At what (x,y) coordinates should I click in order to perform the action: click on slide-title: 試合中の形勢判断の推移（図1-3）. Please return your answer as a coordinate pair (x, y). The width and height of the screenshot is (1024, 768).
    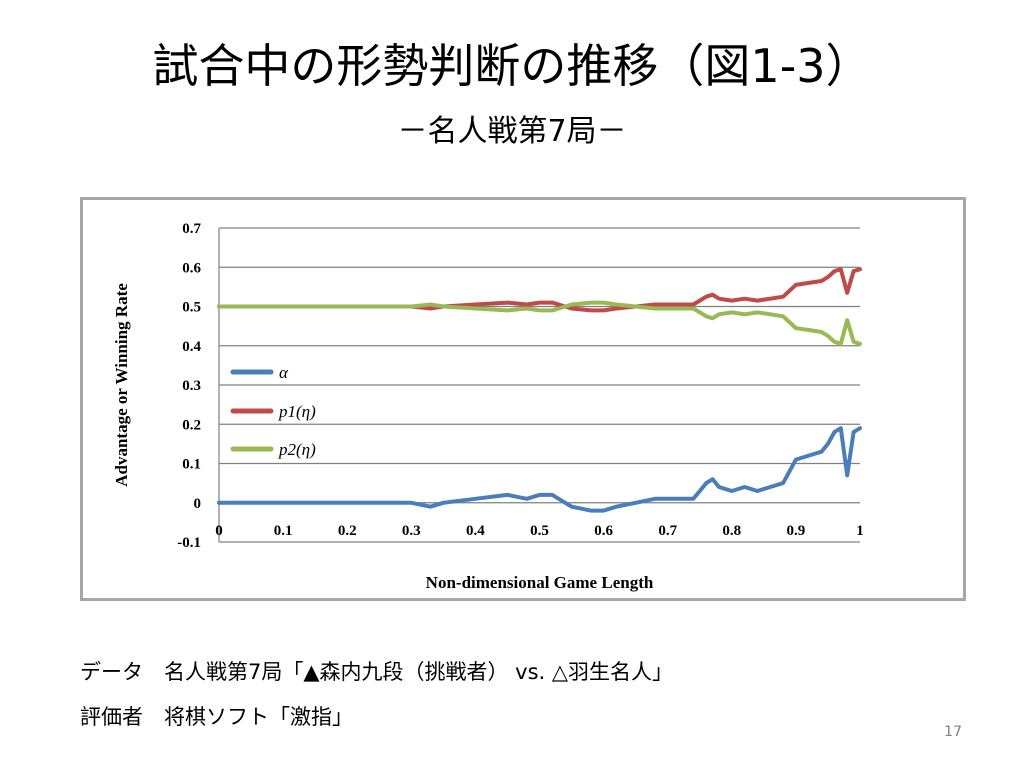
    Looking at the image, I should click on (512, 66).